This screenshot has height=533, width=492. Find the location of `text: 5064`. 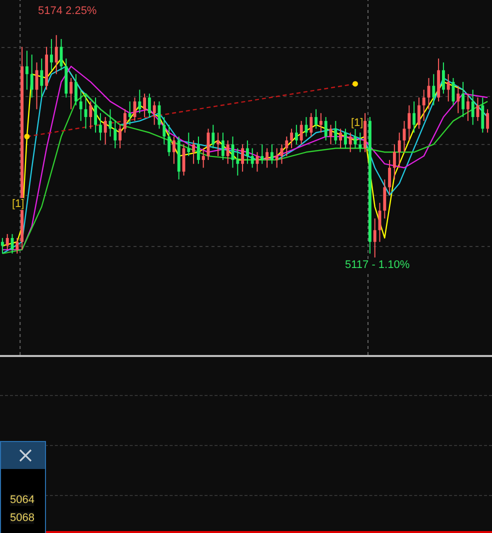

text: 5064 is located at coordinates (22, 500).